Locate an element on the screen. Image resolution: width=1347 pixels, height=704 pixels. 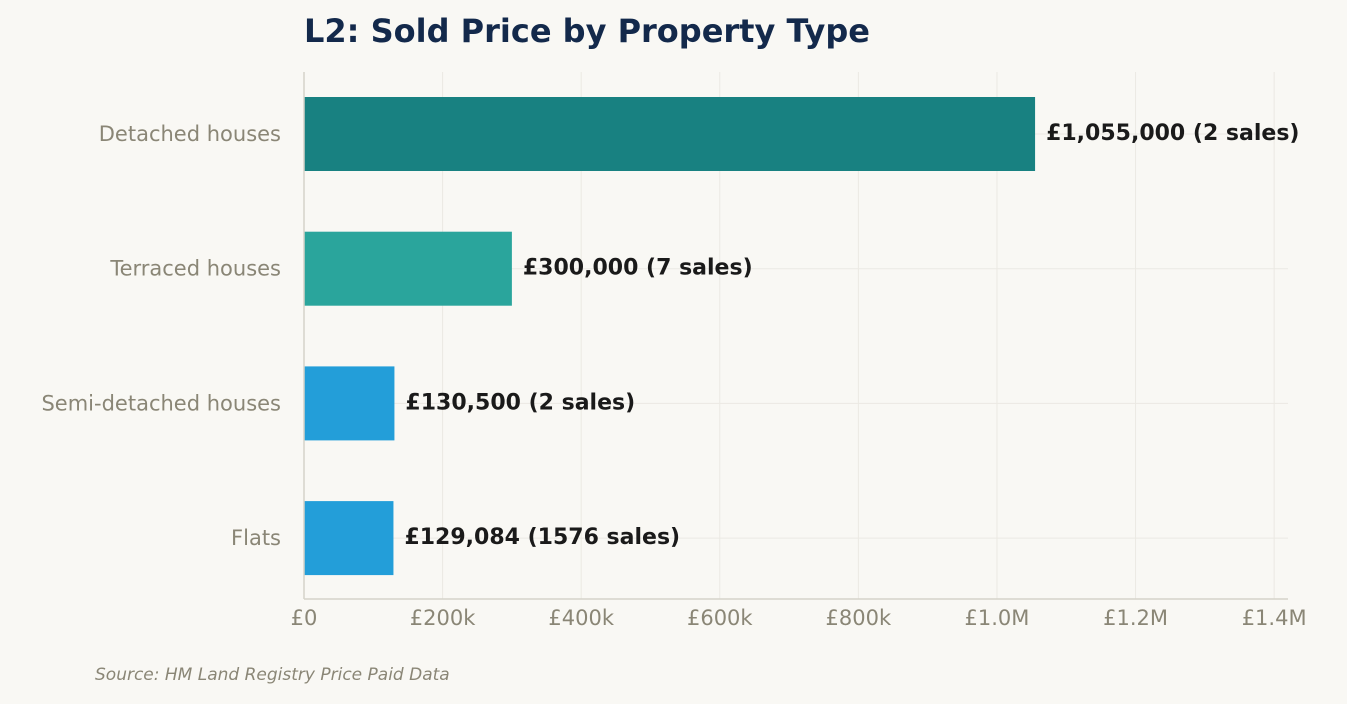
x-tick-label: £400k is located at coordinates (581, 618).